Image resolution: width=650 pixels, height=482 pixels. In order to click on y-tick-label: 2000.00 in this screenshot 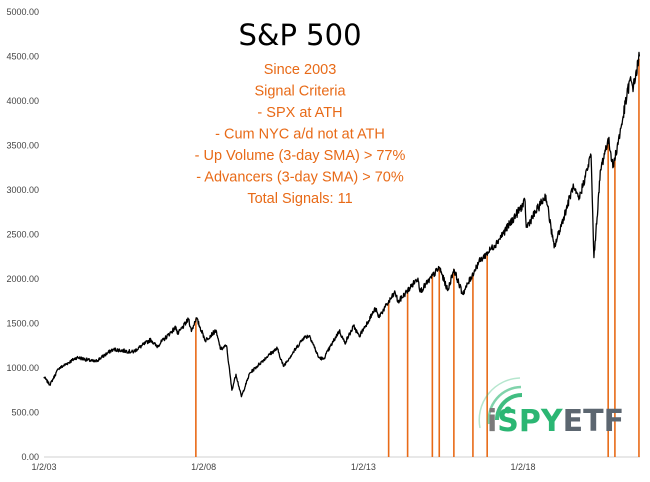, I will do `click(22, 279)`.